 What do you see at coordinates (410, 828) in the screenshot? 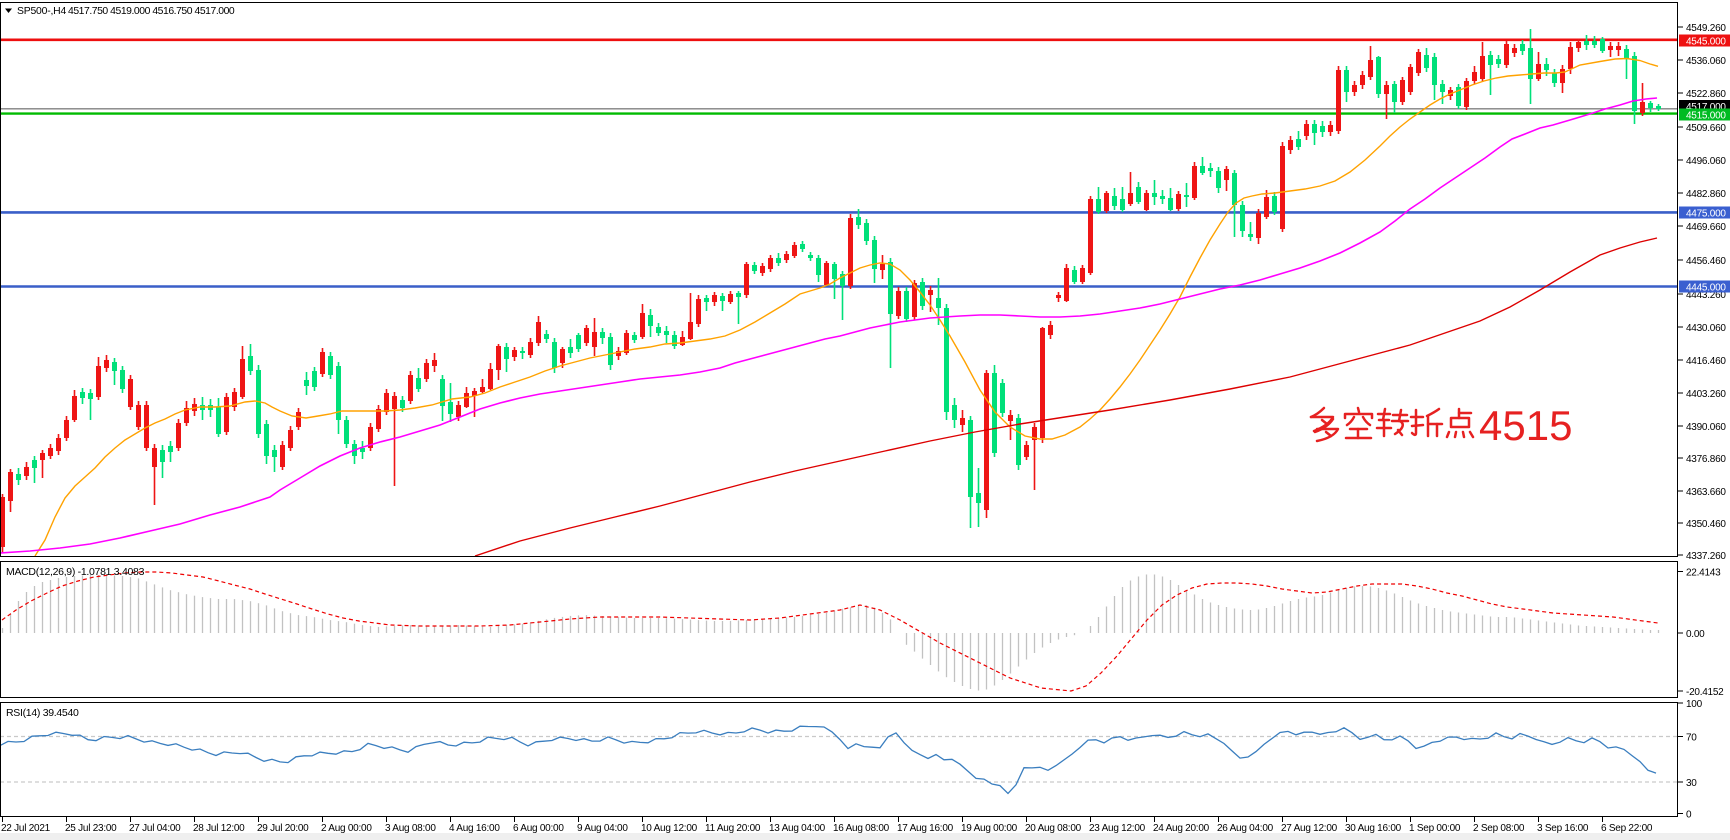
I see `svg-text: 3 Aug 08:00` at bounding box center [410, 828].